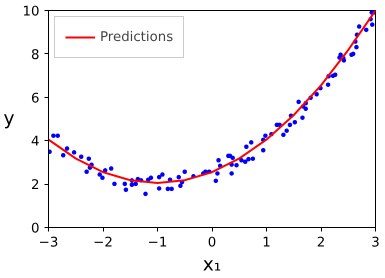 Image resolution: width=385 pixels, height=278 pixels. Describe the element at coordinates (31, 12) in the screenshot. I see `y-tick-label: 10` at that location.